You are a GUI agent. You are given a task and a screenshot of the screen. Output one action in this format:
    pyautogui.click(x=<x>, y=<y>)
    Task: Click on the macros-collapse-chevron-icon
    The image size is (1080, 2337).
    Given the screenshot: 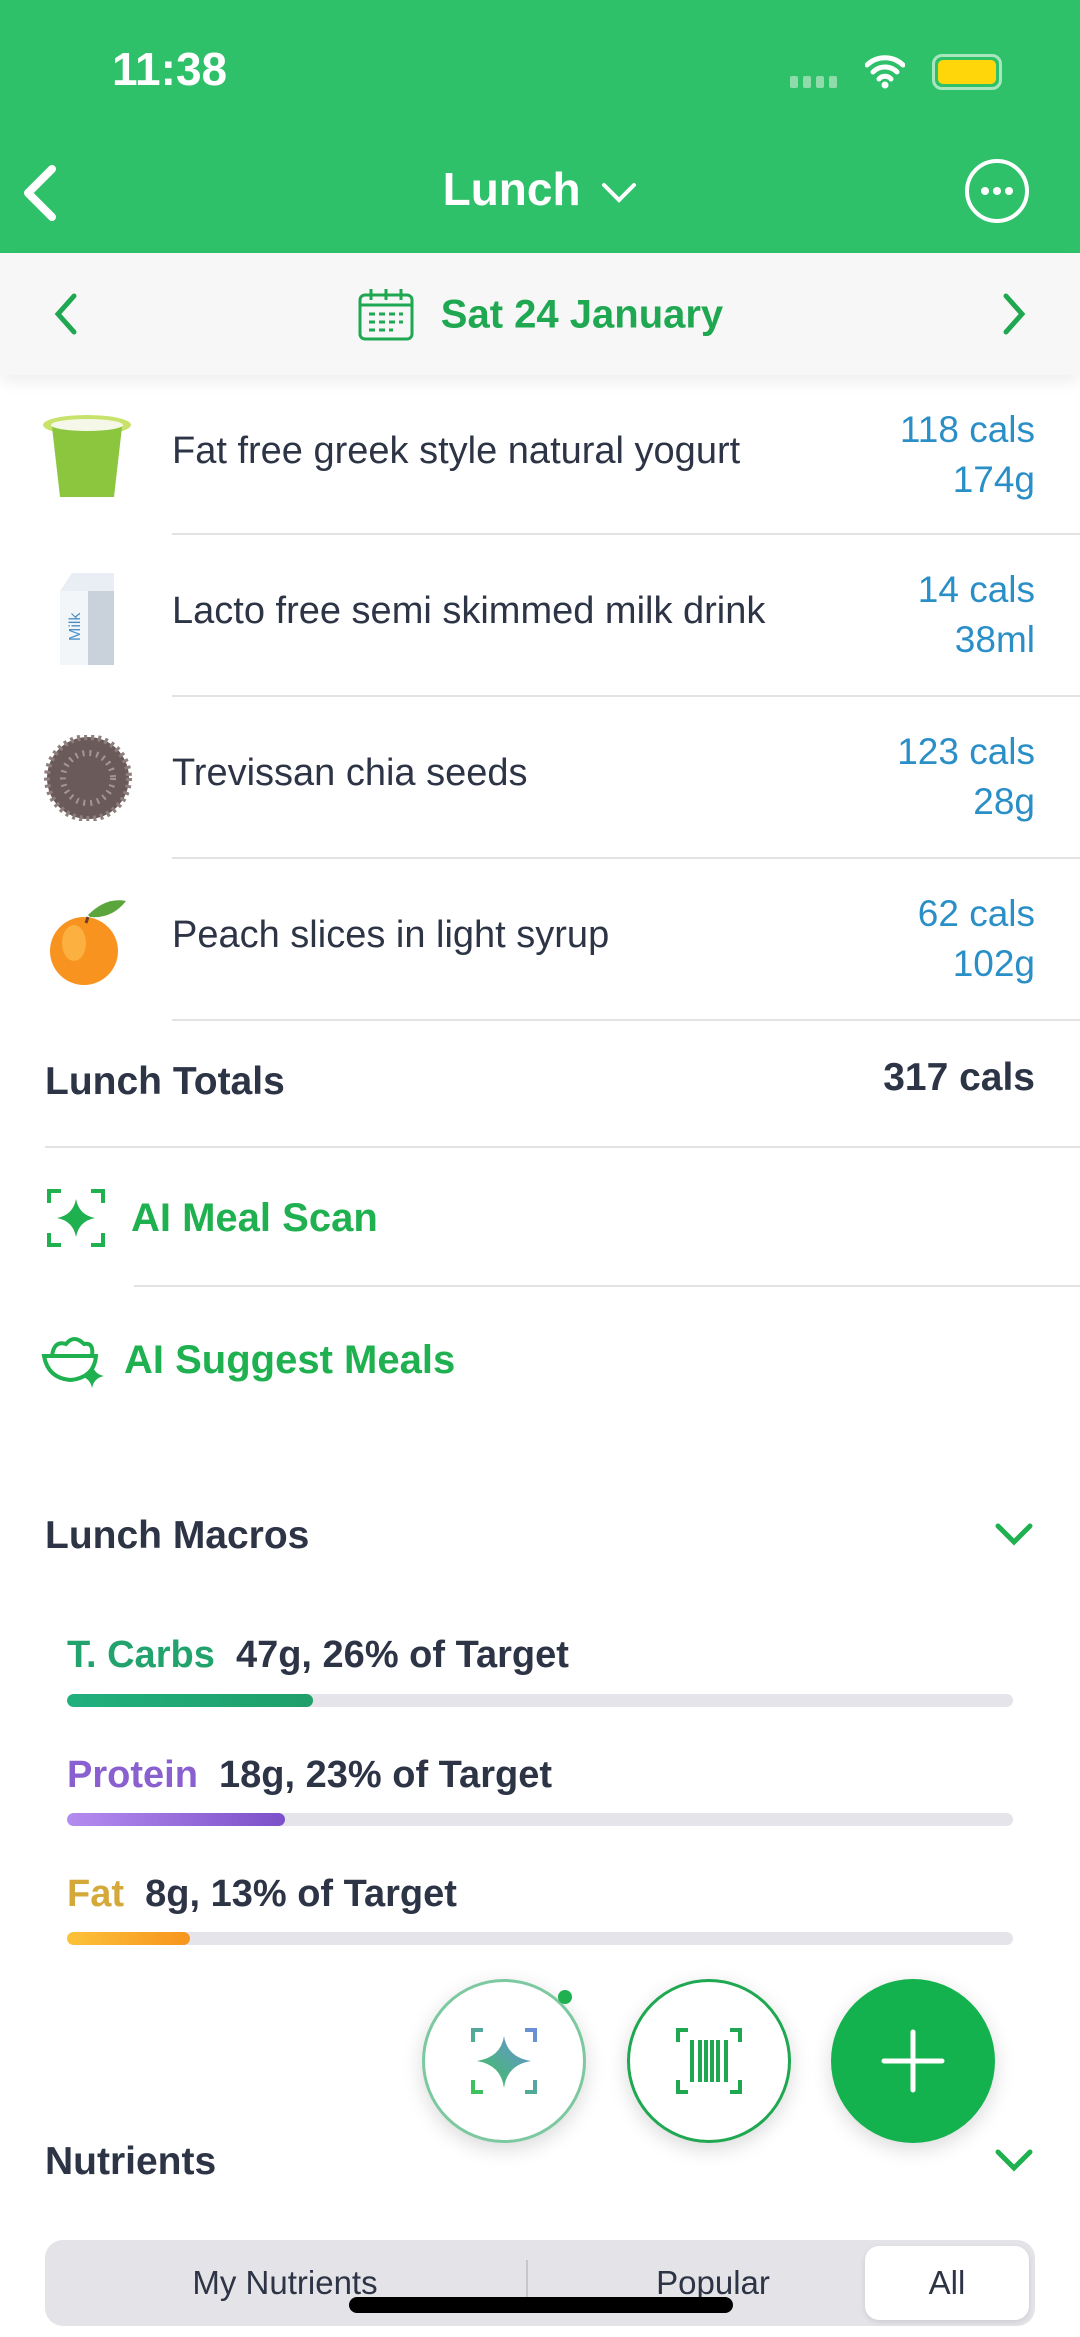 What is the action you would take?
    pyautogui.click(x=1014, y=1535)
    